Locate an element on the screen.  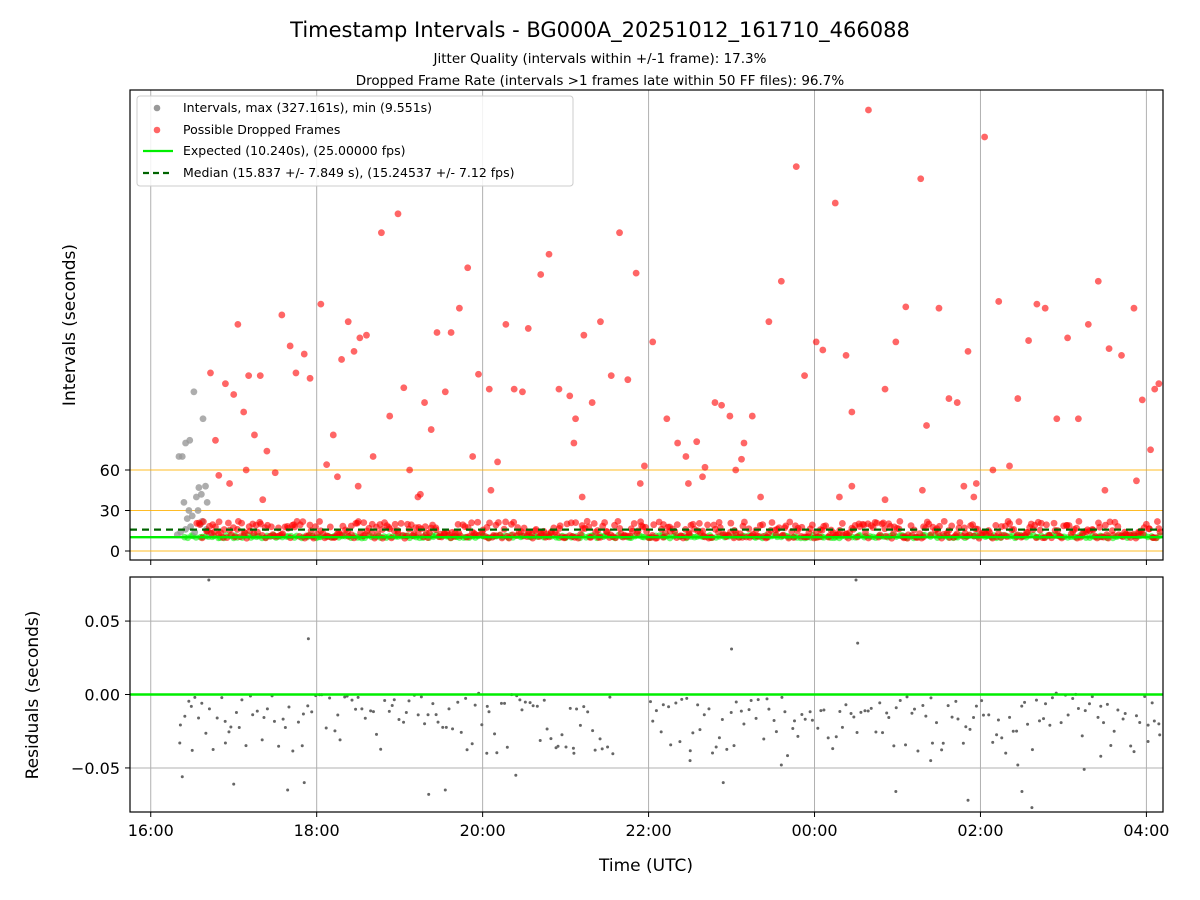
x-axis-label: Time (UTC) is located at coordinates (645, 866).